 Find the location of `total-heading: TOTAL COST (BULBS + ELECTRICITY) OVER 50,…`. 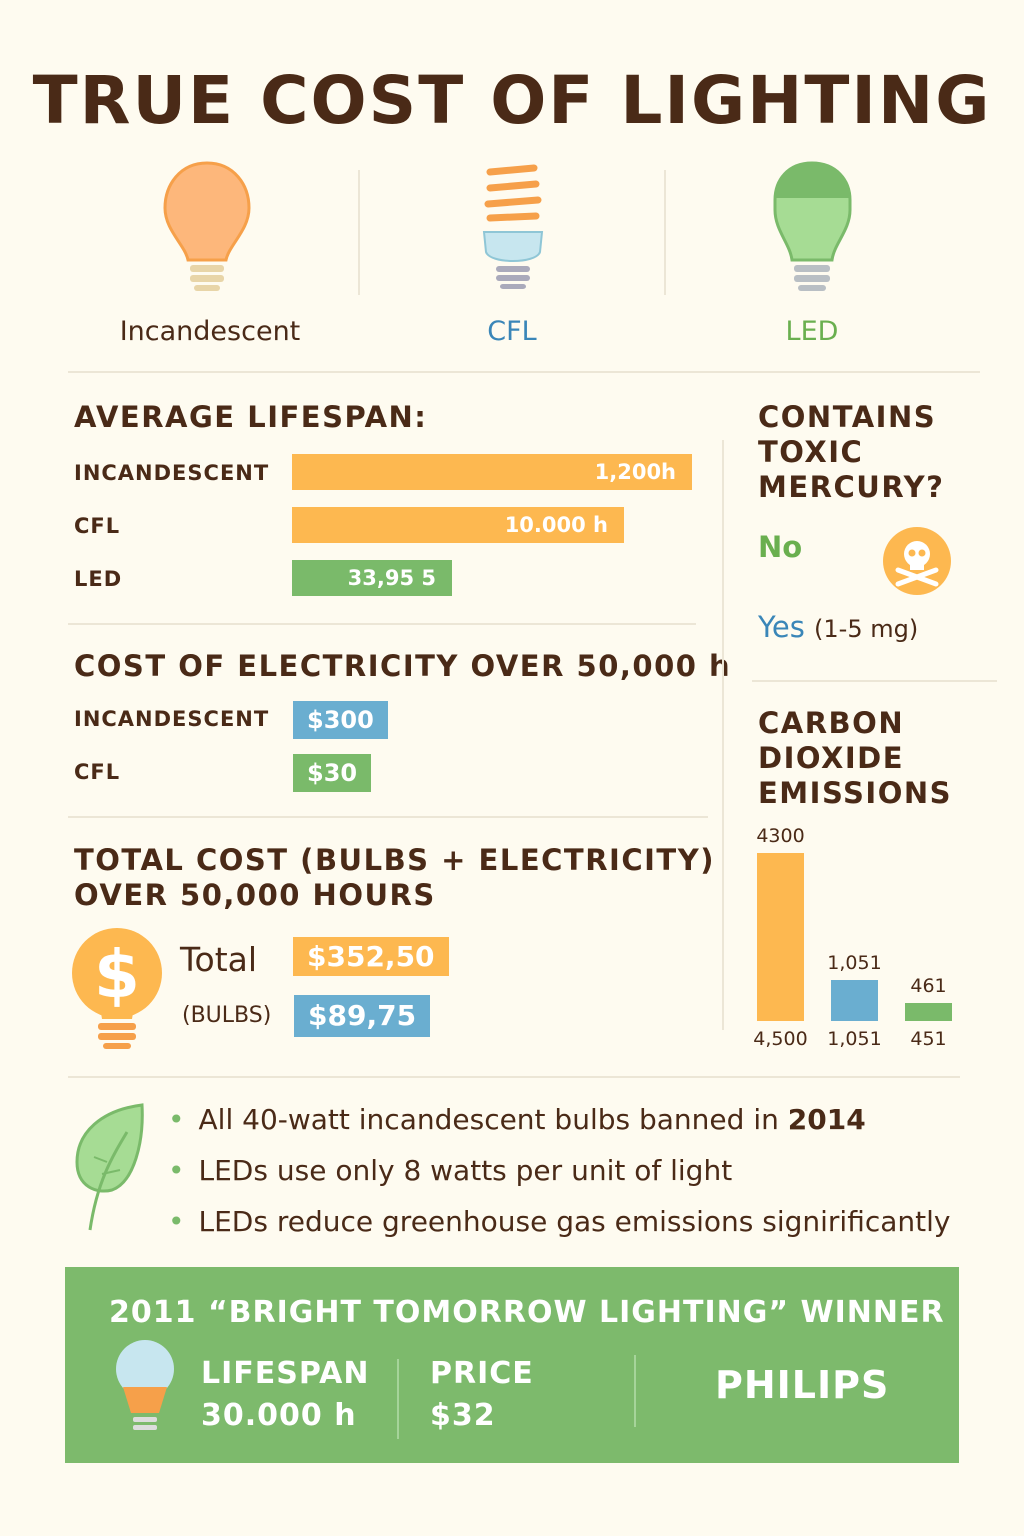

total-heading: TOTAL COST (BULBS + ELECTRICITY) OVER 50,… is located at coordinates (394, 878).